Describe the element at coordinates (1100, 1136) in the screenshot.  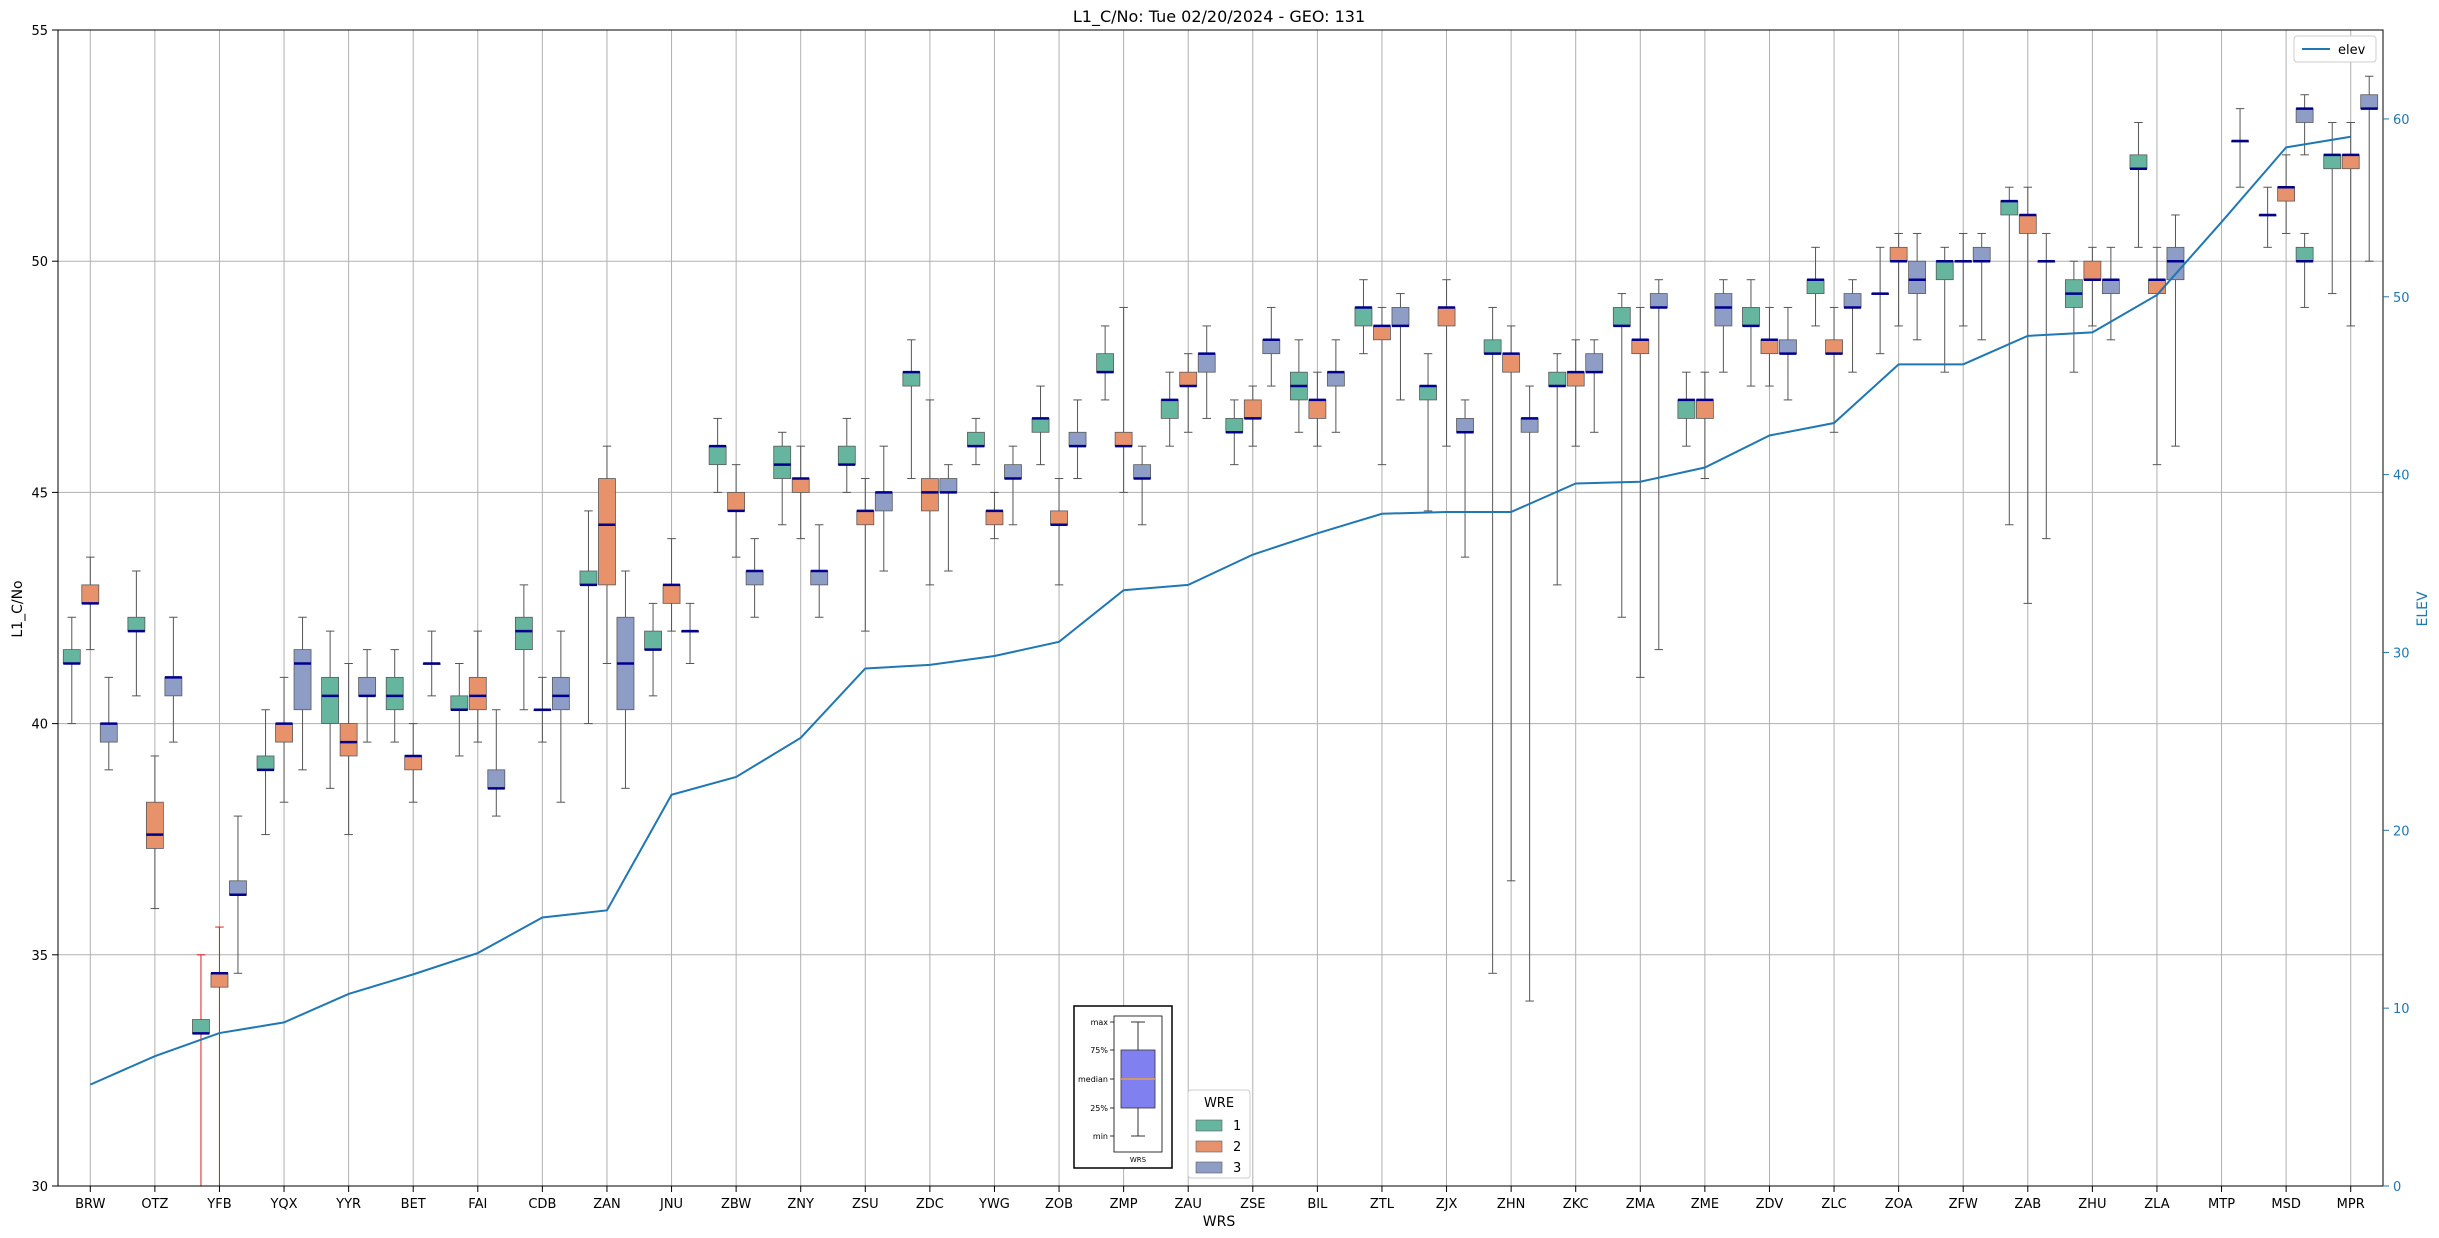
I see `inset-label: min` at that location.